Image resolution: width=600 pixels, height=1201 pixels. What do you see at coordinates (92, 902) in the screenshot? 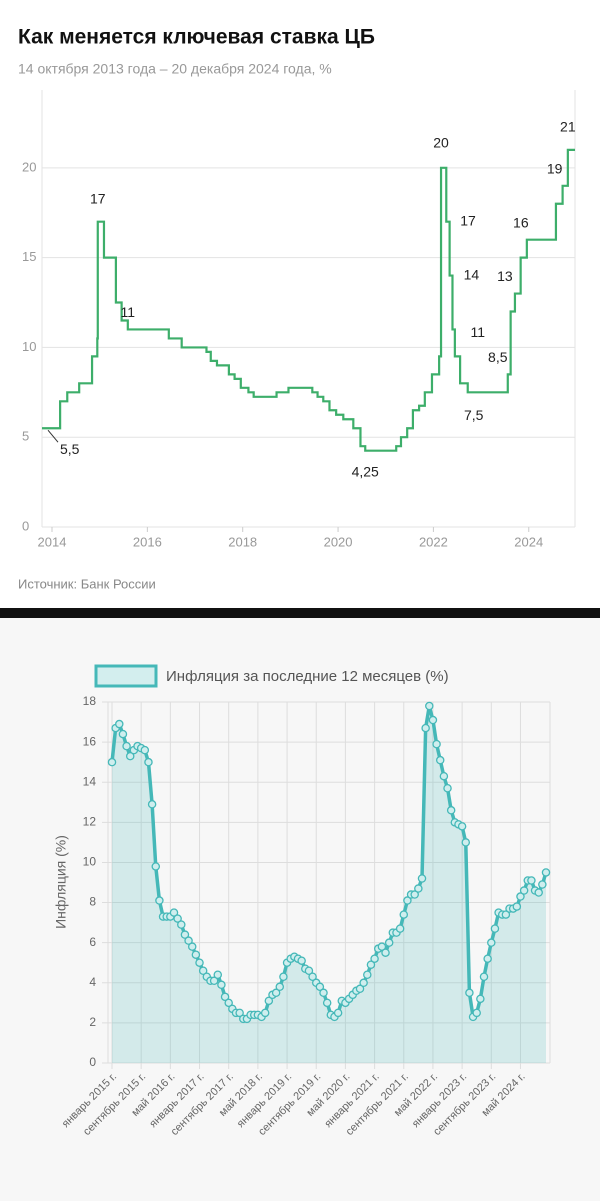
I see `y-tick-label: 8` at bounding box center [92, 902].